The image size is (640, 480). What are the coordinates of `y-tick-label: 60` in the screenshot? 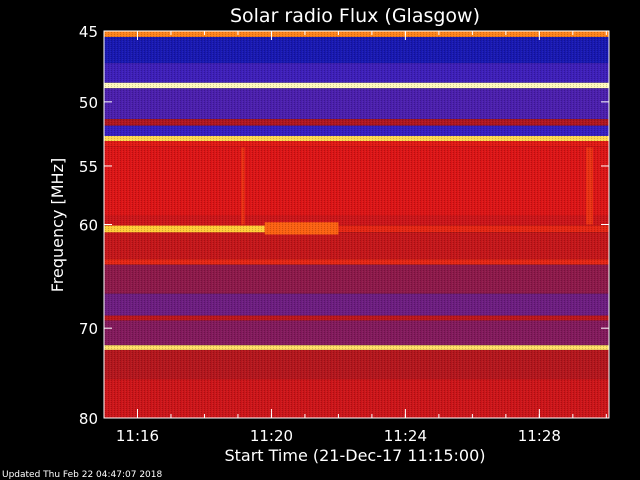 It's located at (88, 226).